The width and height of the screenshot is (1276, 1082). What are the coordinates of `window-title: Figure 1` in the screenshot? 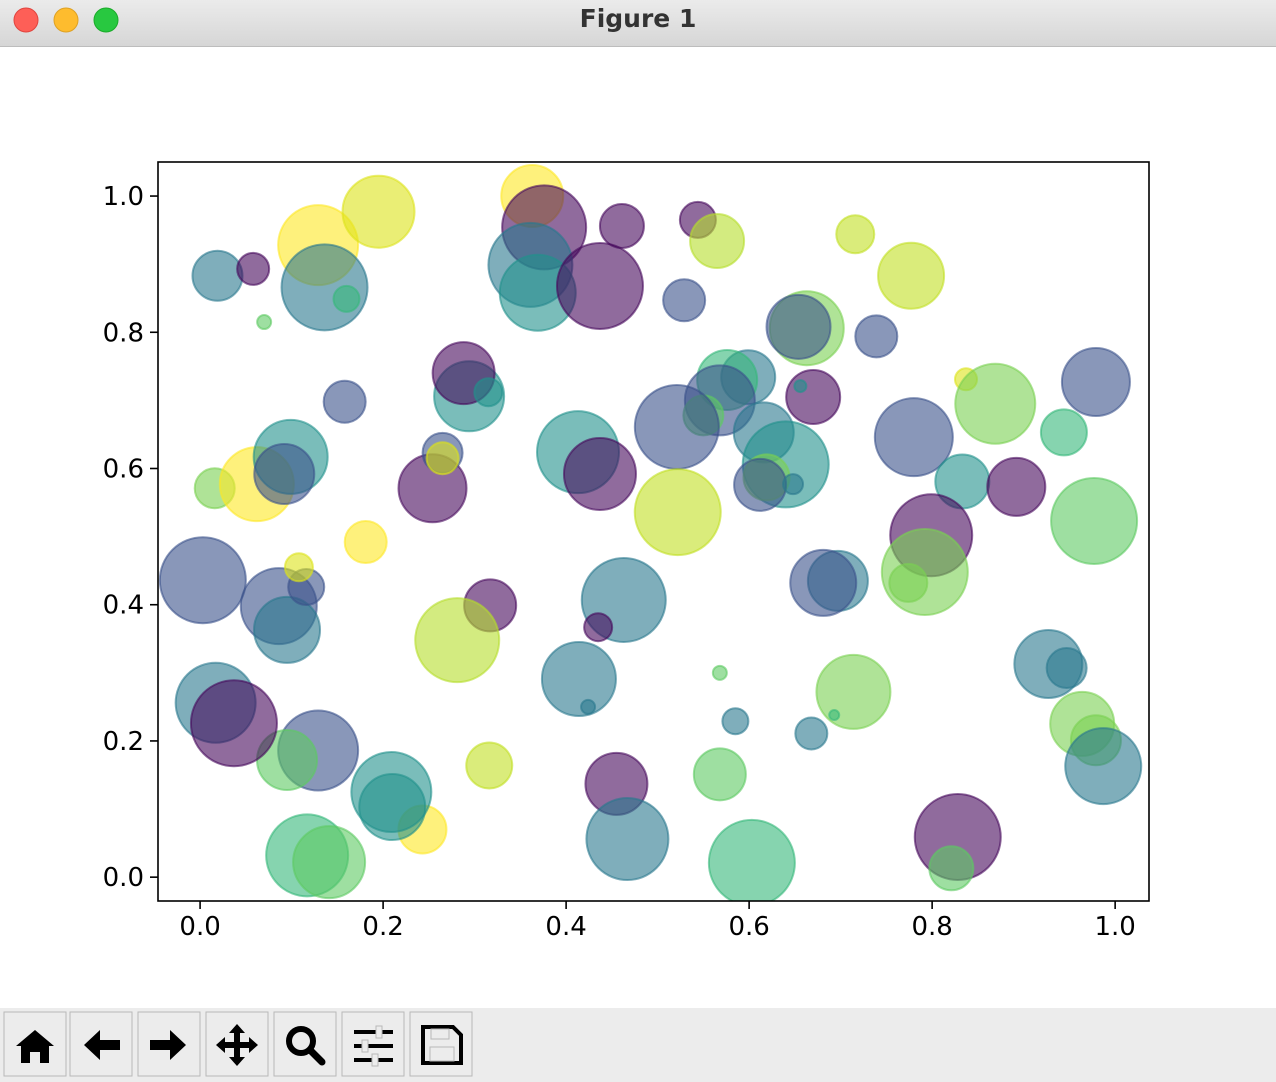 It's located at (638, 18).